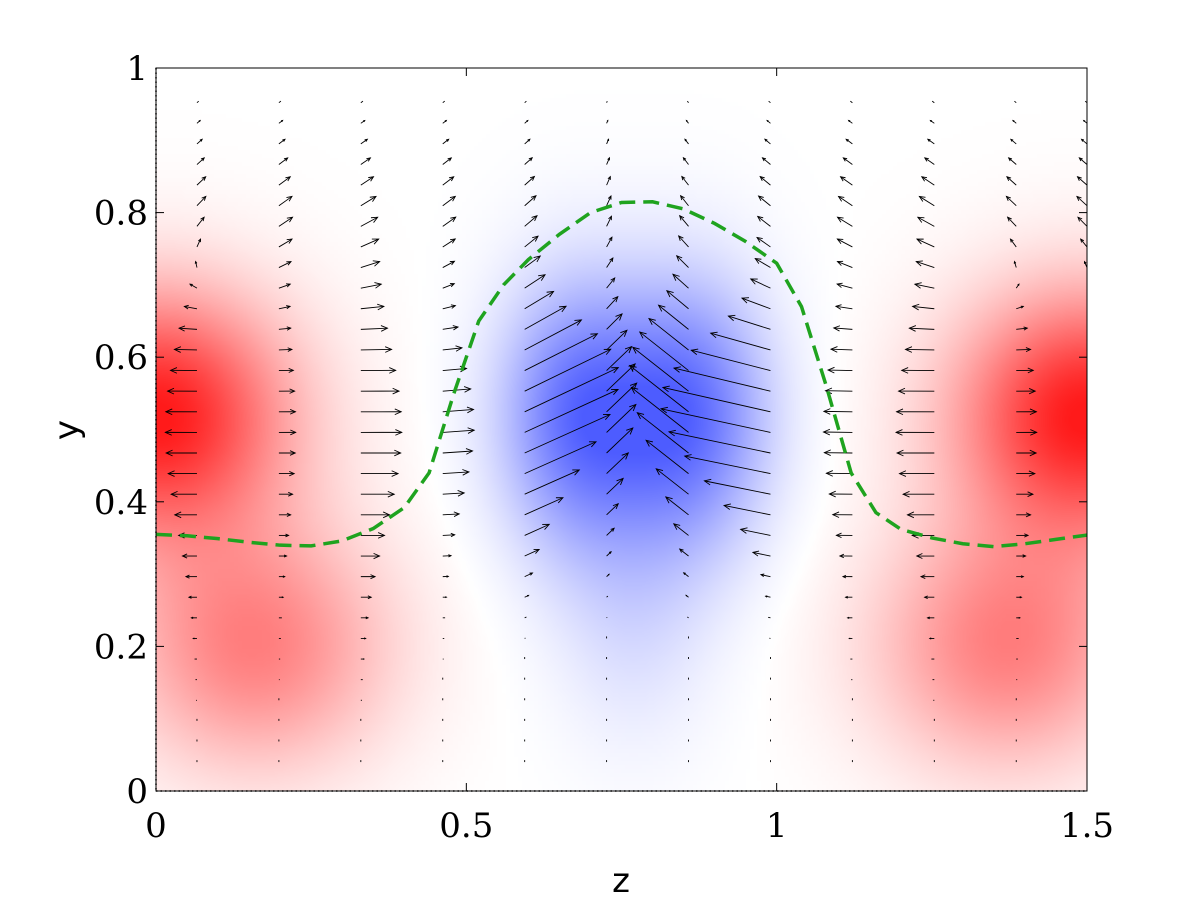 This screenshot has height=901, width=1200. Describe the element at coordinates (121, 214) in the screenshot. I see `y-tick-label: 0.8` at that location.